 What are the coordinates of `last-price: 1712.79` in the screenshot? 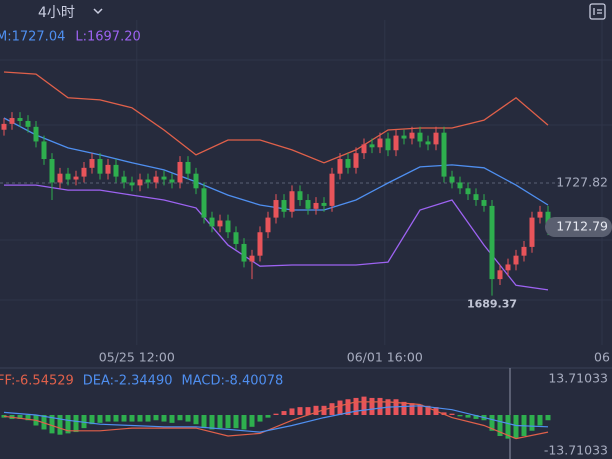 It's located at (582, 226).